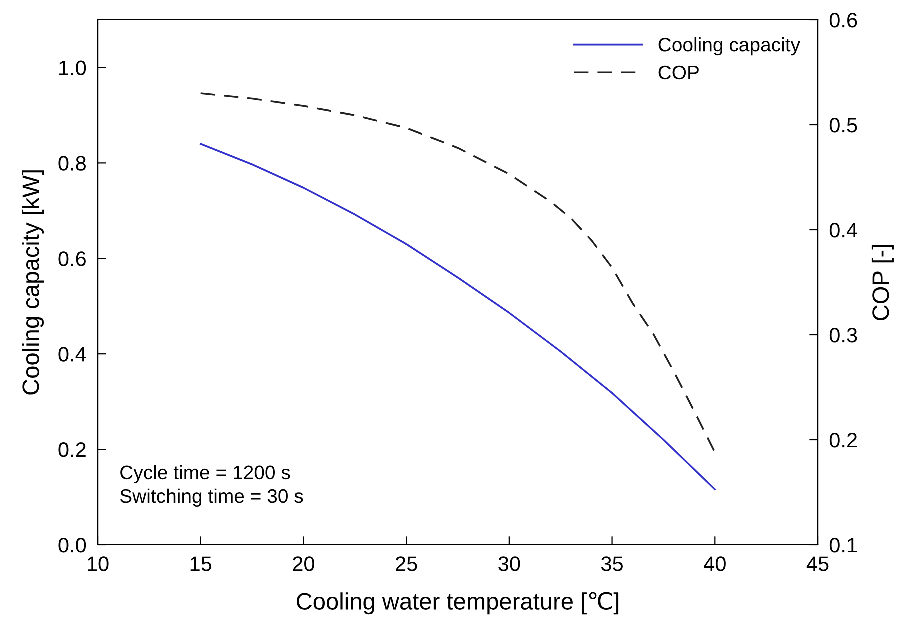 The width and height of the screenshot is (907, 624). What do you see at coordinates (72, 354) in the screenshot?
I see `y-tick-label: 0.4` at bounding box center [72, 354].